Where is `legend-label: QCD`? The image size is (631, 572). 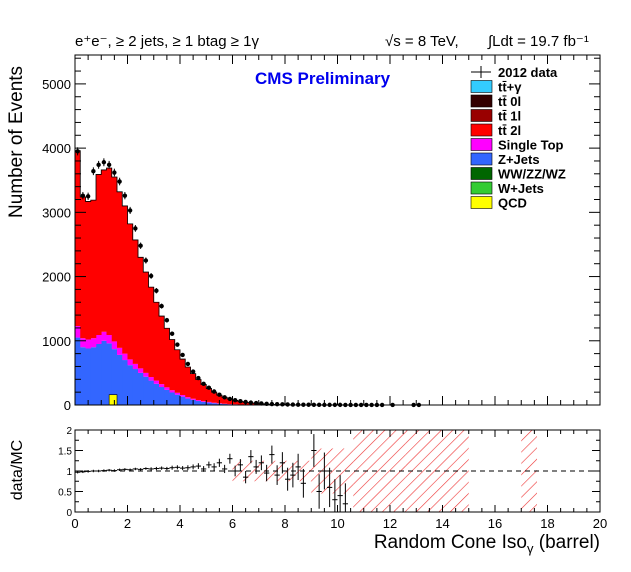 legend-label: QCD is located at coordinates (512, 203).